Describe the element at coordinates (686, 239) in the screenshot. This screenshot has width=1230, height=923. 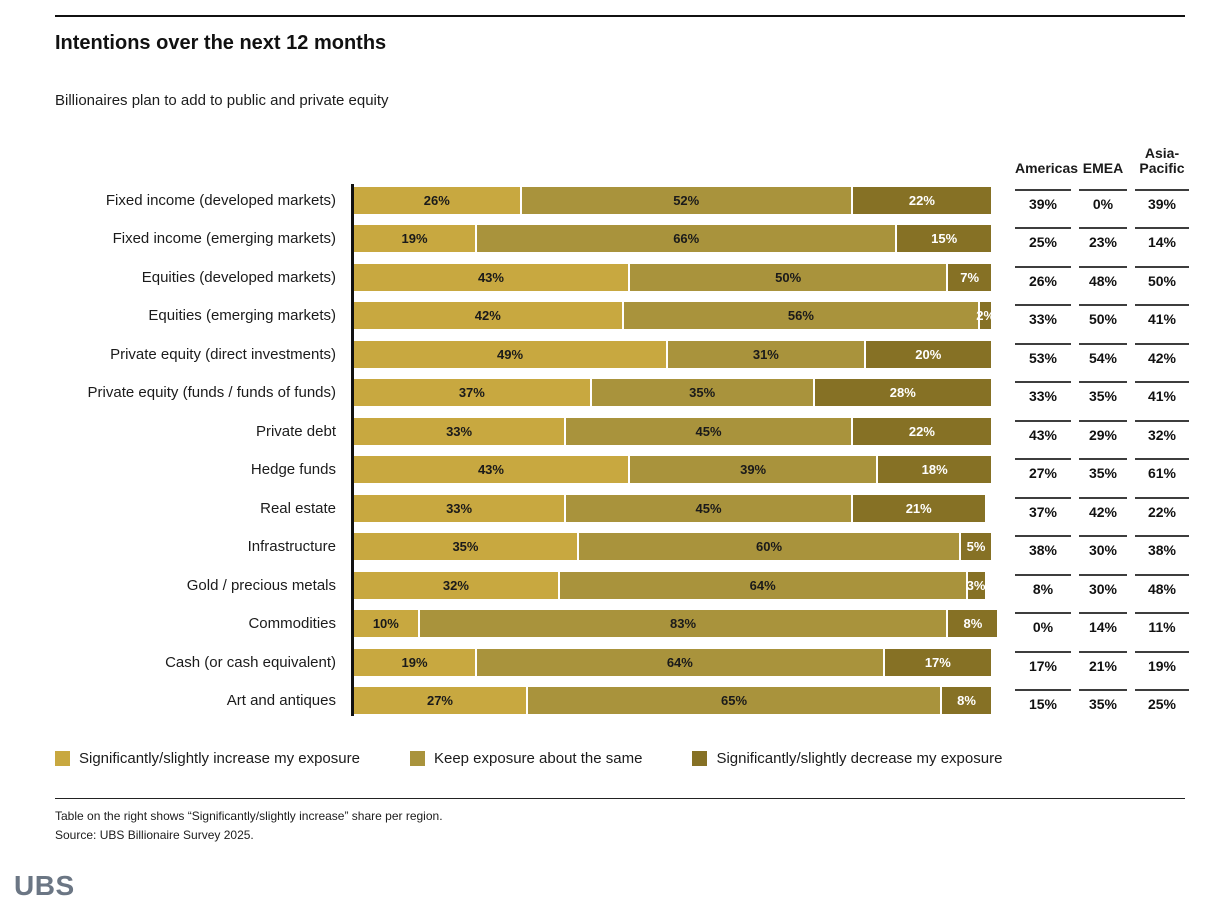
I see `bar-segment-value: 66%` at that location.